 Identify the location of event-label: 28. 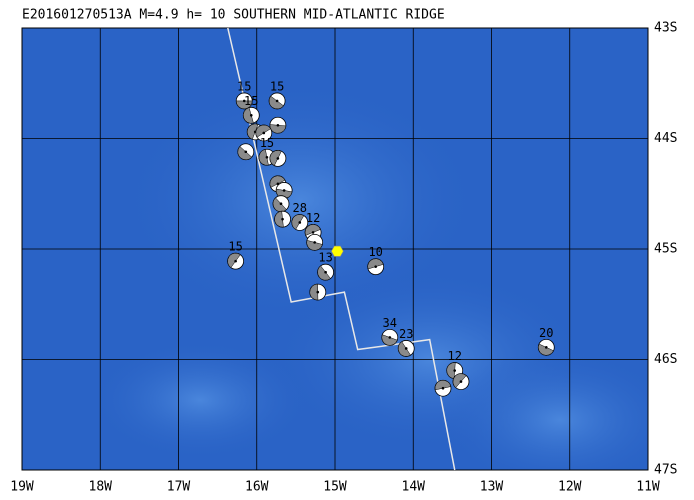
(300, 208).